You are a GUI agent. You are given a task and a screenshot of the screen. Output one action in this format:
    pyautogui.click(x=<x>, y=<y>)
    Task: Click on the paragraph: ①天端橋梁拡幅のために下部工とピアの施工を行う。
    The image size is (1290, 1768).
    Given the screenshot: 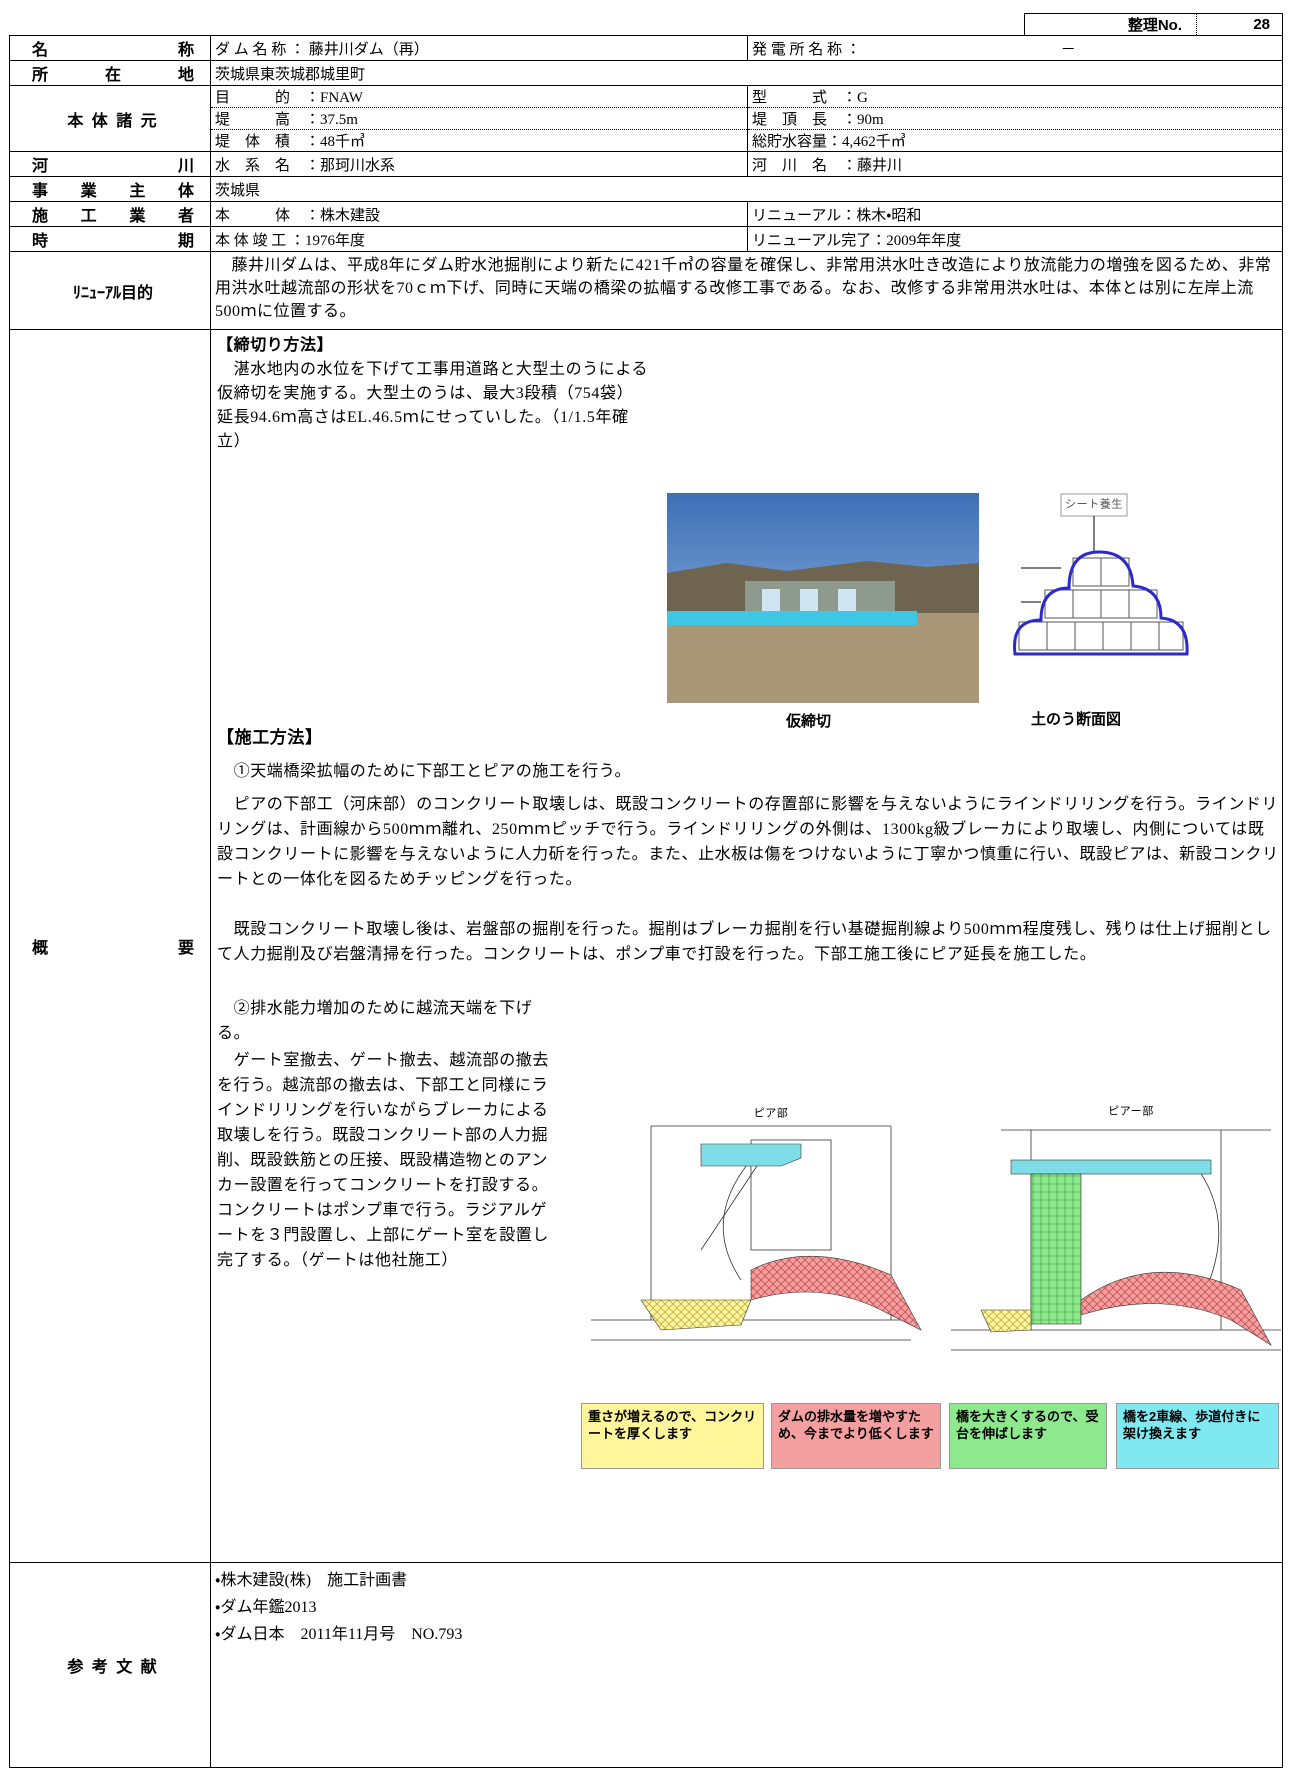 What is the action you would take?
    pyautogui.click(x=424, y=771)
    